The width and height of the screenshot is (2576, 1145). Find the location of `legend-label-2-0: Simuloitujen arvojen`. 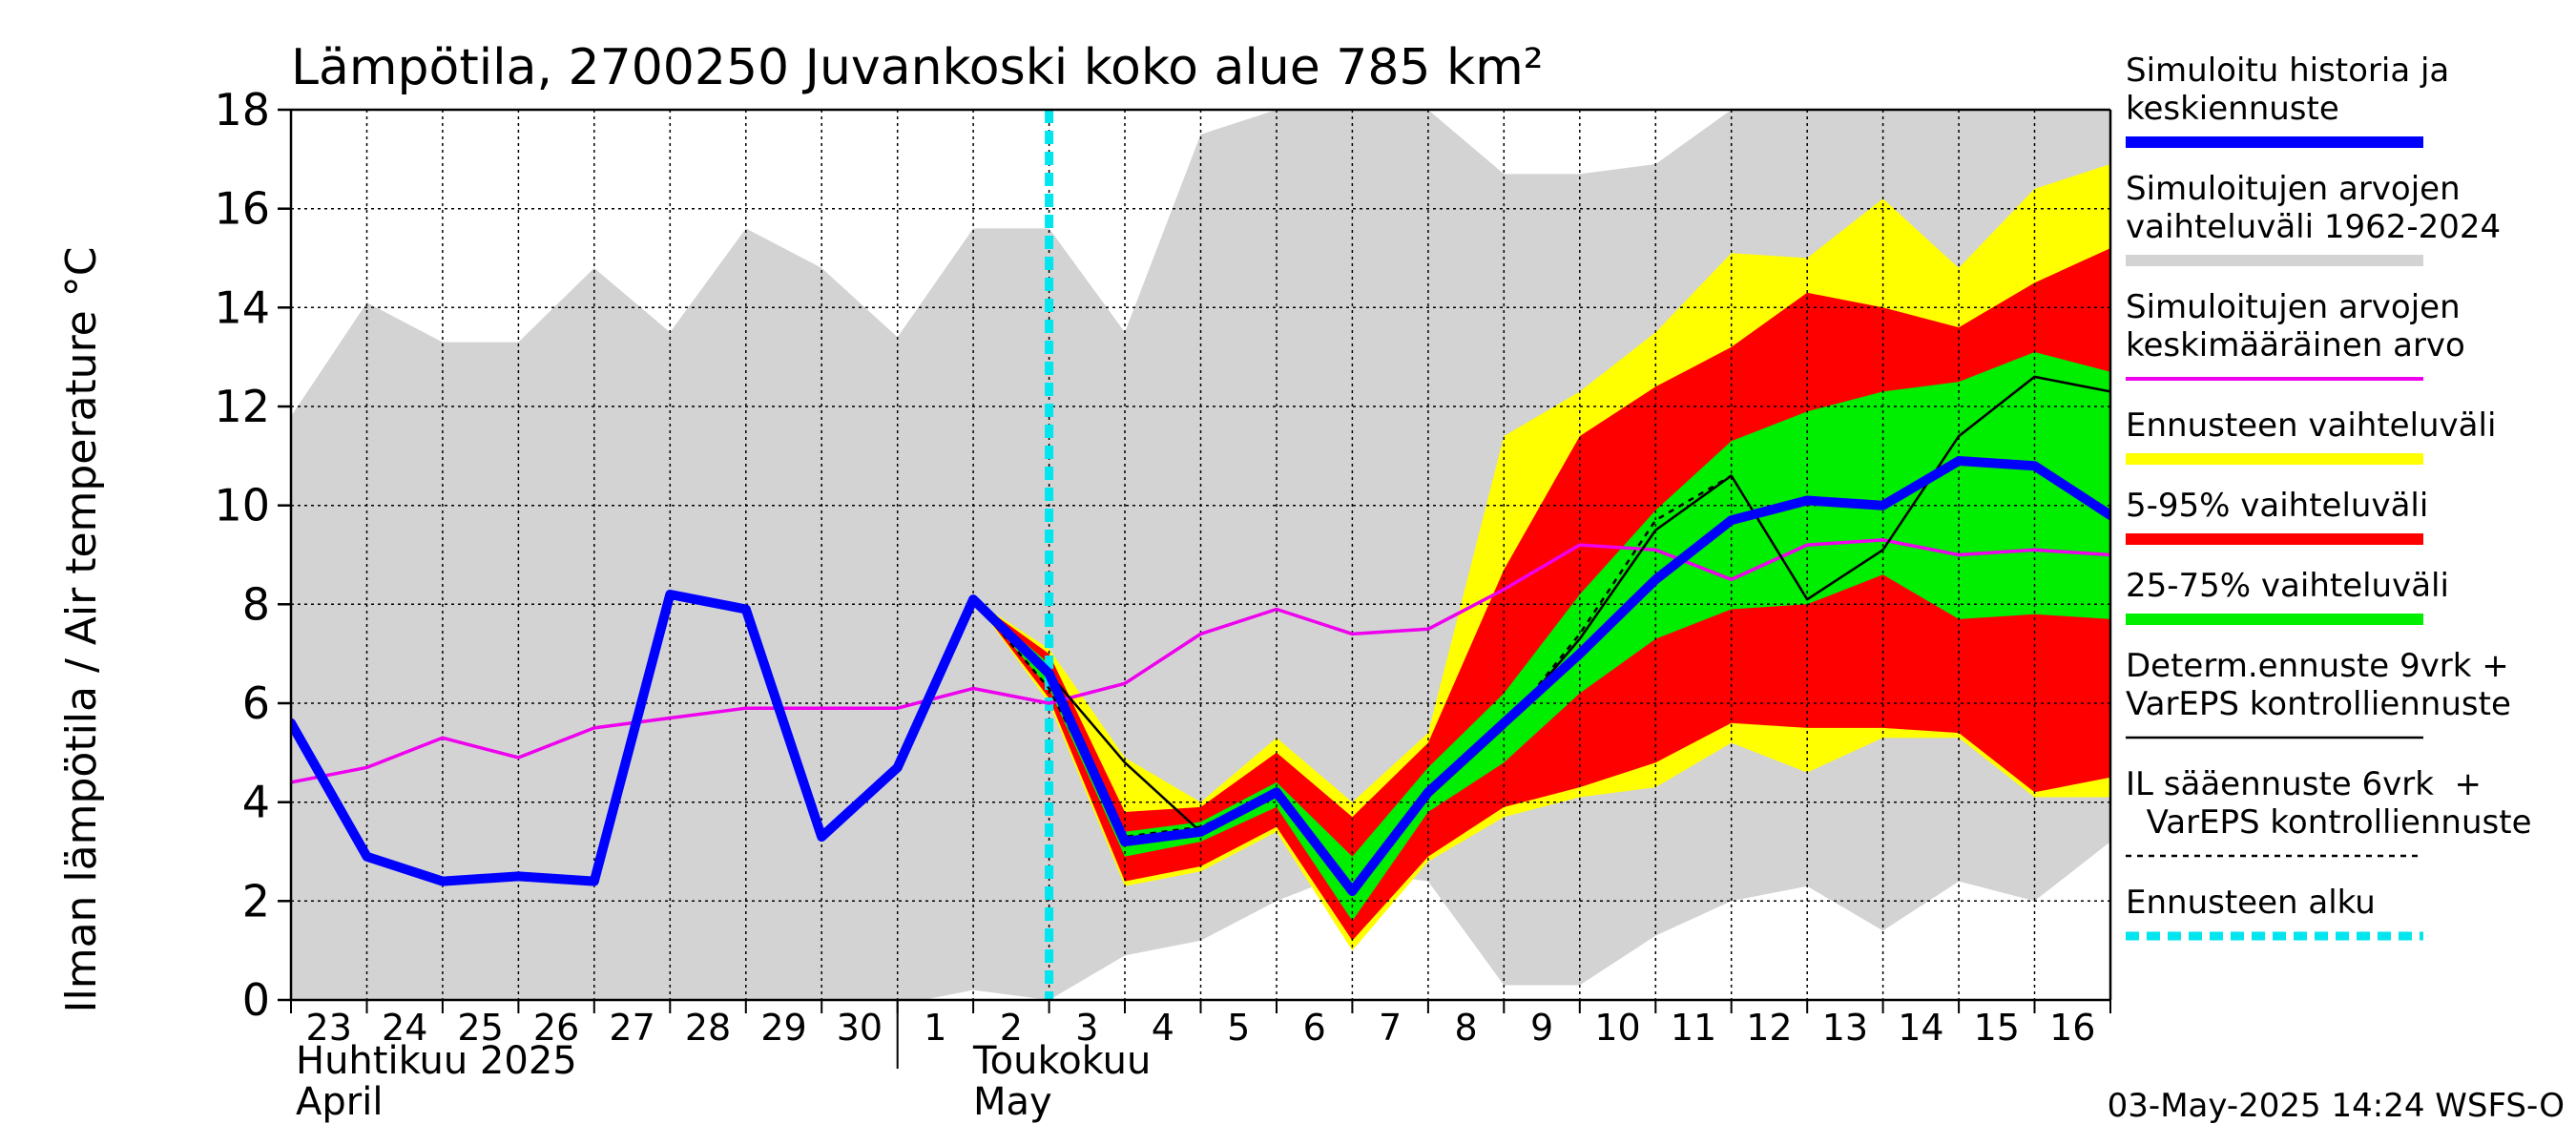

legend-label-2-0: Simuloitujen arvojen is located at coordinates (2293, 307).